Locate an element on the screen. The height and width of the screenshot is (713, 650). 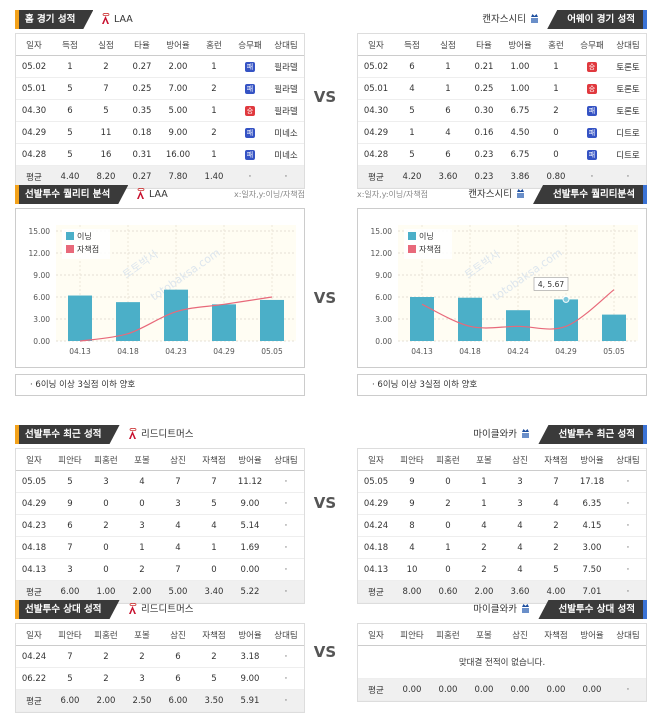
cell: 0.31 is located at coordinates (142, 154).